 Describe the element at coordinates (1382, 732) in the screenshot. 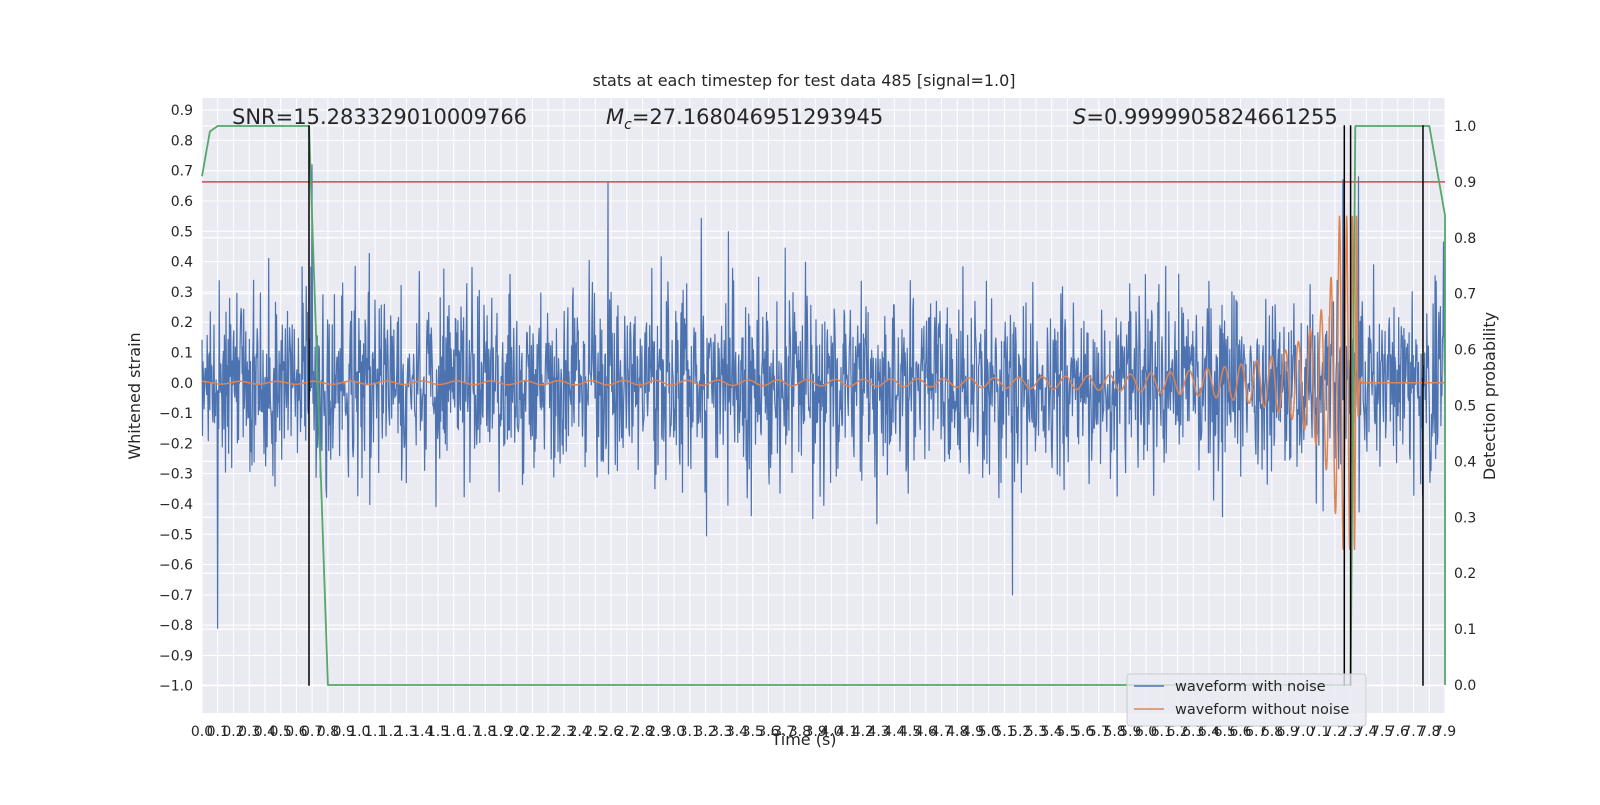

I see `x-tick-label: 7.5` at that location.